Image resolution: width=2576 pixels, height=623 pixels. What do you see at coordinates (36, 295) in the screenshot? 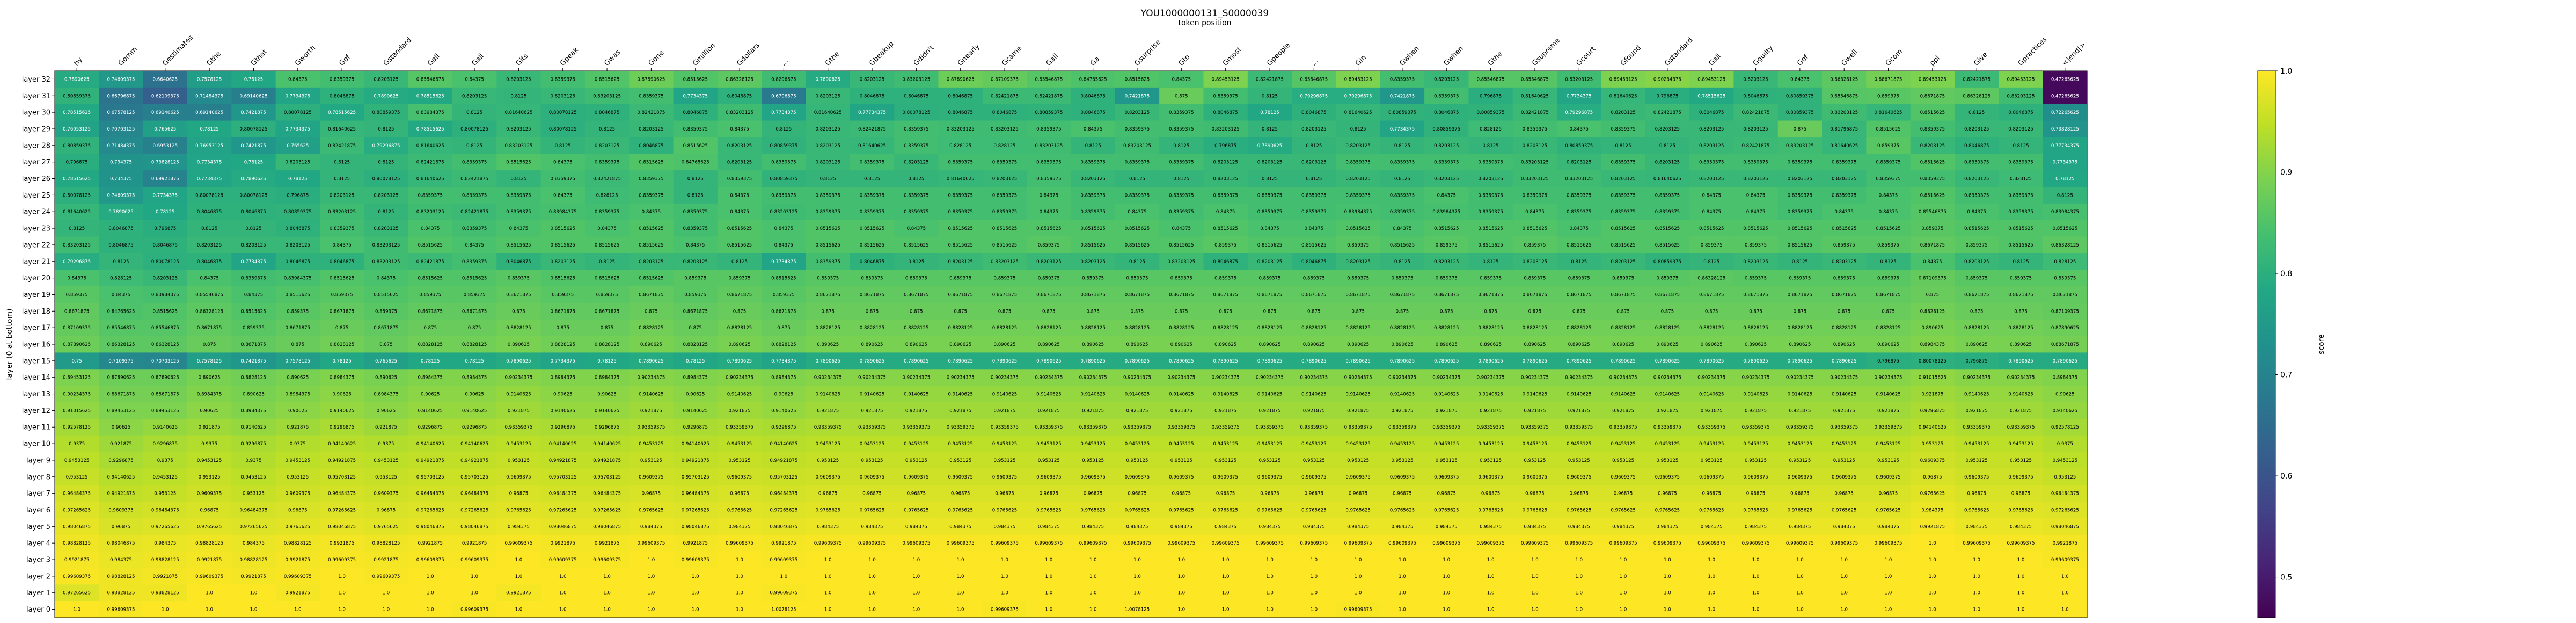
I see `y-tick-label: layer 19` at bounding box center [36, 295].